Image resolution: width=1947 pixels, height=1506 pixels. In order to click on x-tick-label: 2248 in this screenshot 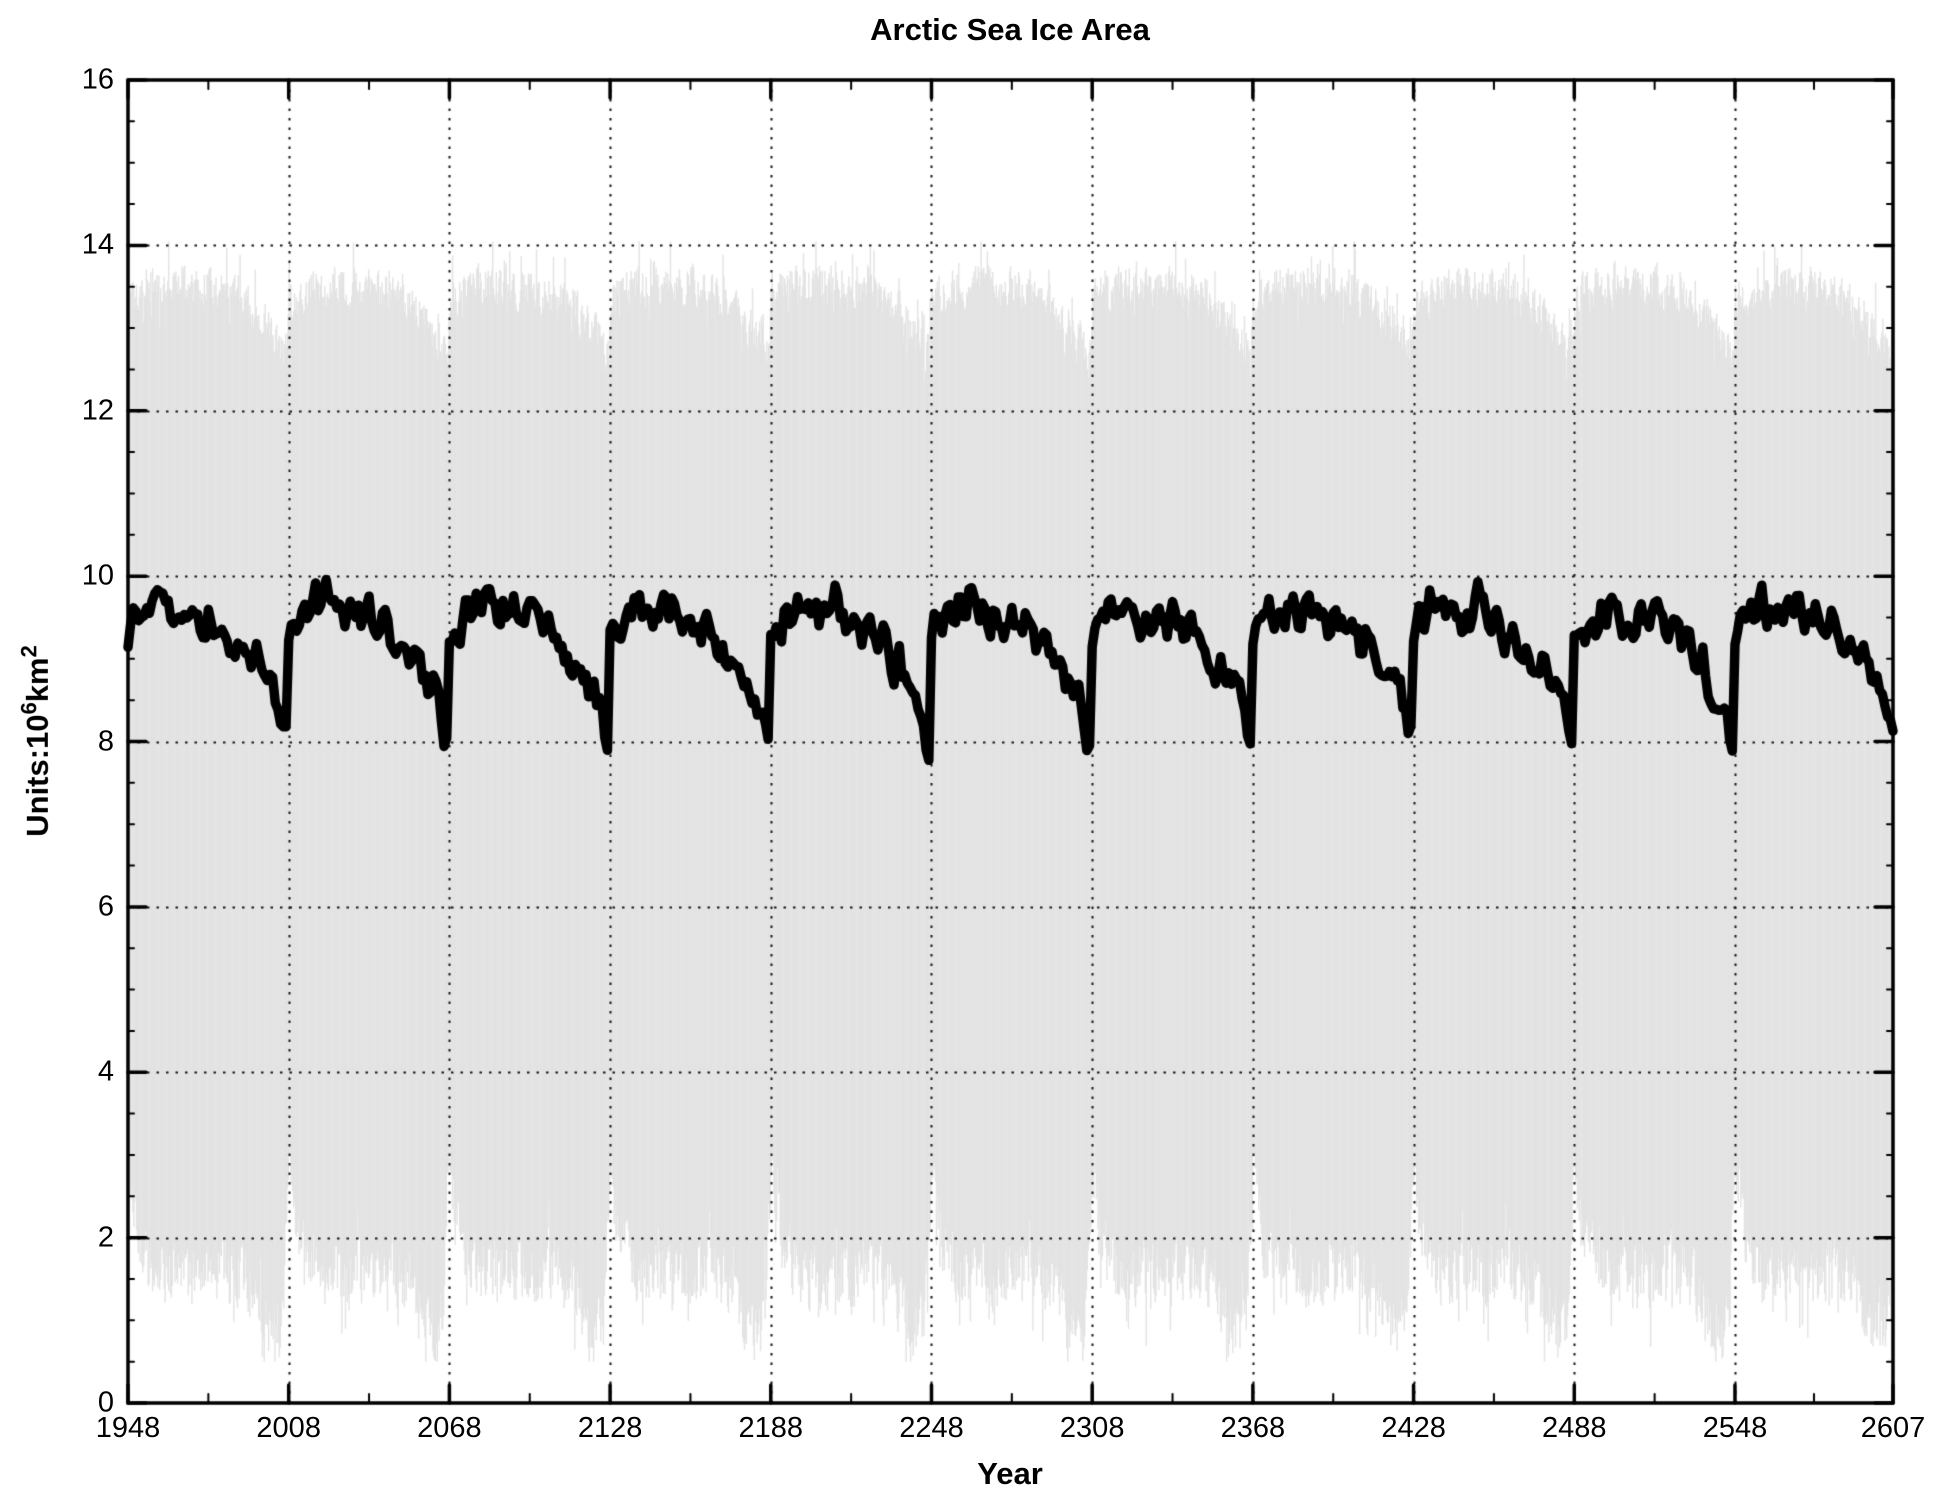, I will do `click(931, 1428)`.